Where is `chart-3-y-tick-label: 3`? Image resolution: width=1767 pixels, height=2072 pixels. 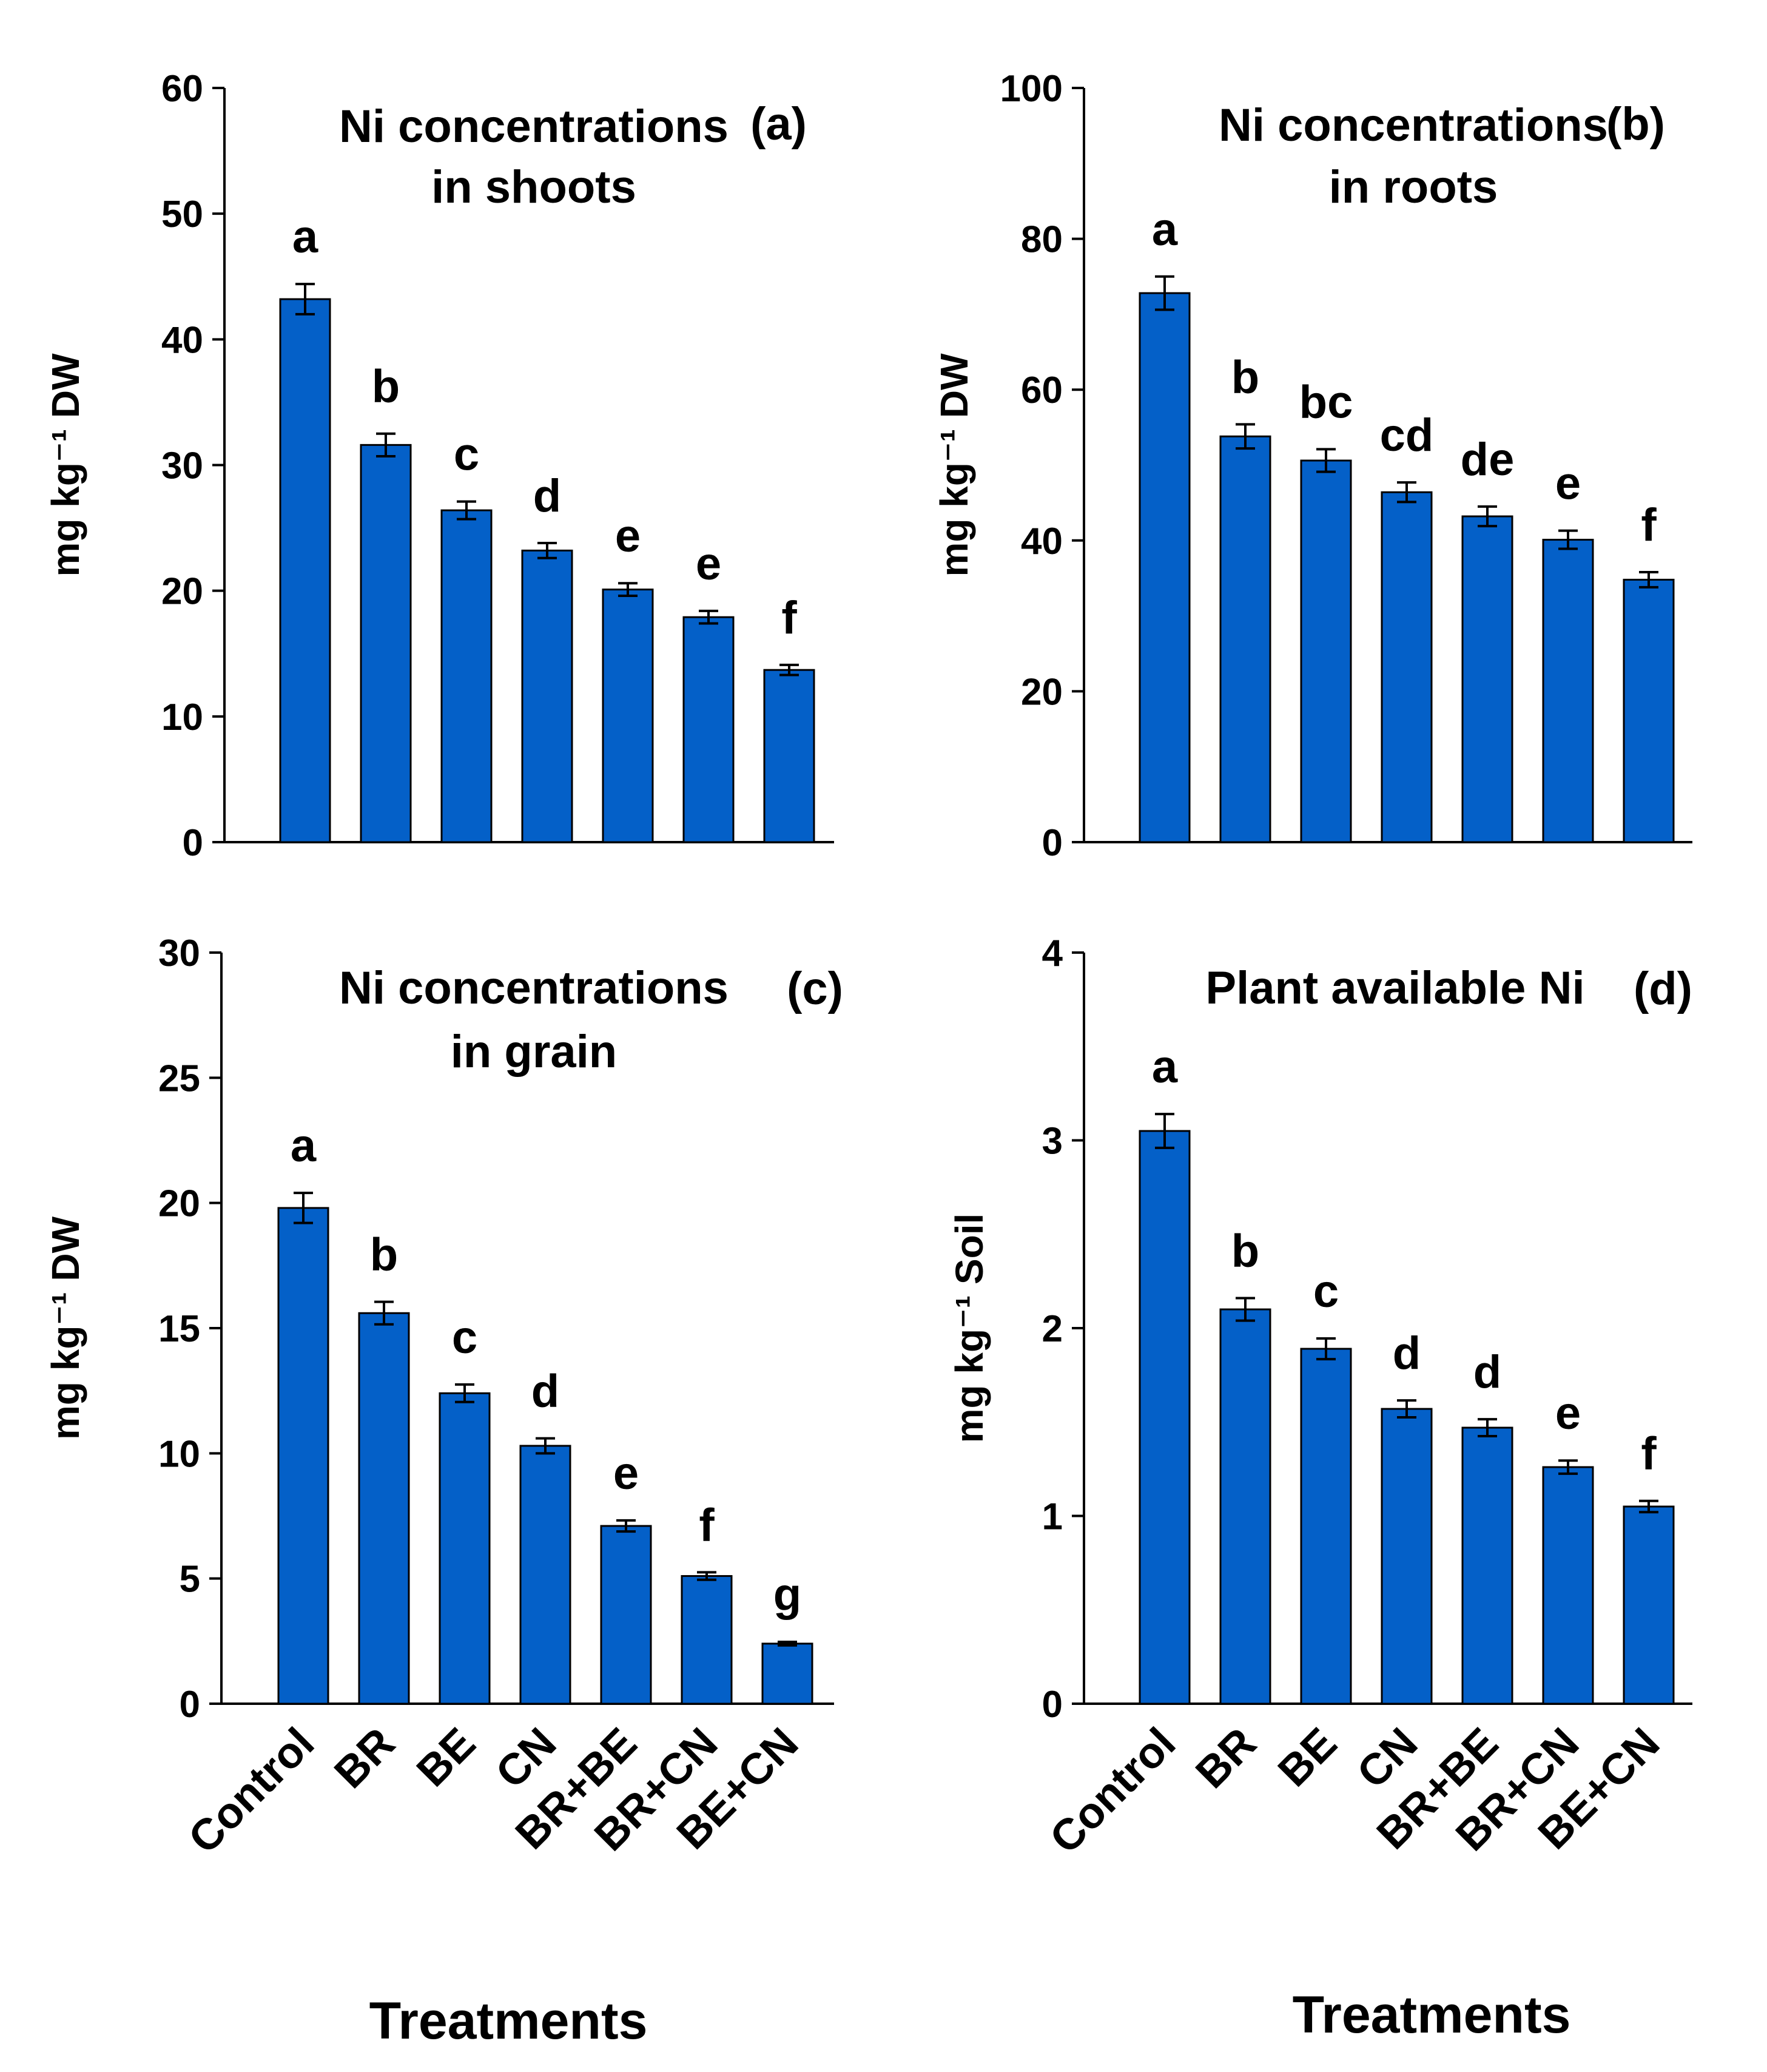
chart-3-y-tick-label: 3 is located at coordinates (1052, 1142).